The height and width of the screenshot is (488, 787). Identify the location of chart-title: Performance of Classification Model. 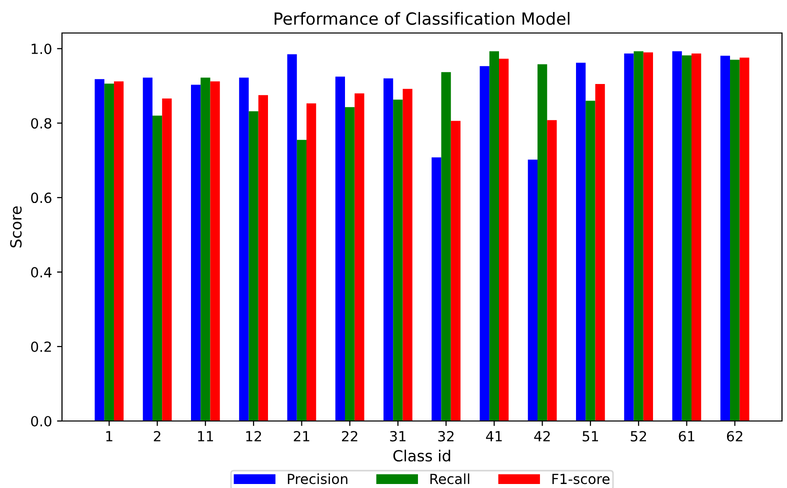
(422, 18).